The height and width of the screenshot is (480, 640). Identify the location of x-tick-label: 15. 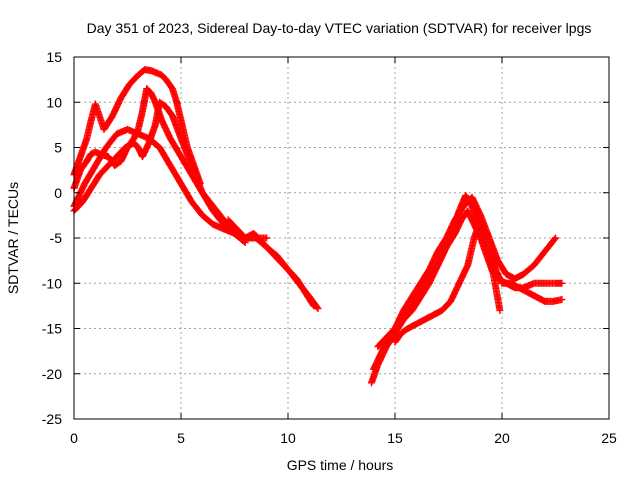
(395, 438).